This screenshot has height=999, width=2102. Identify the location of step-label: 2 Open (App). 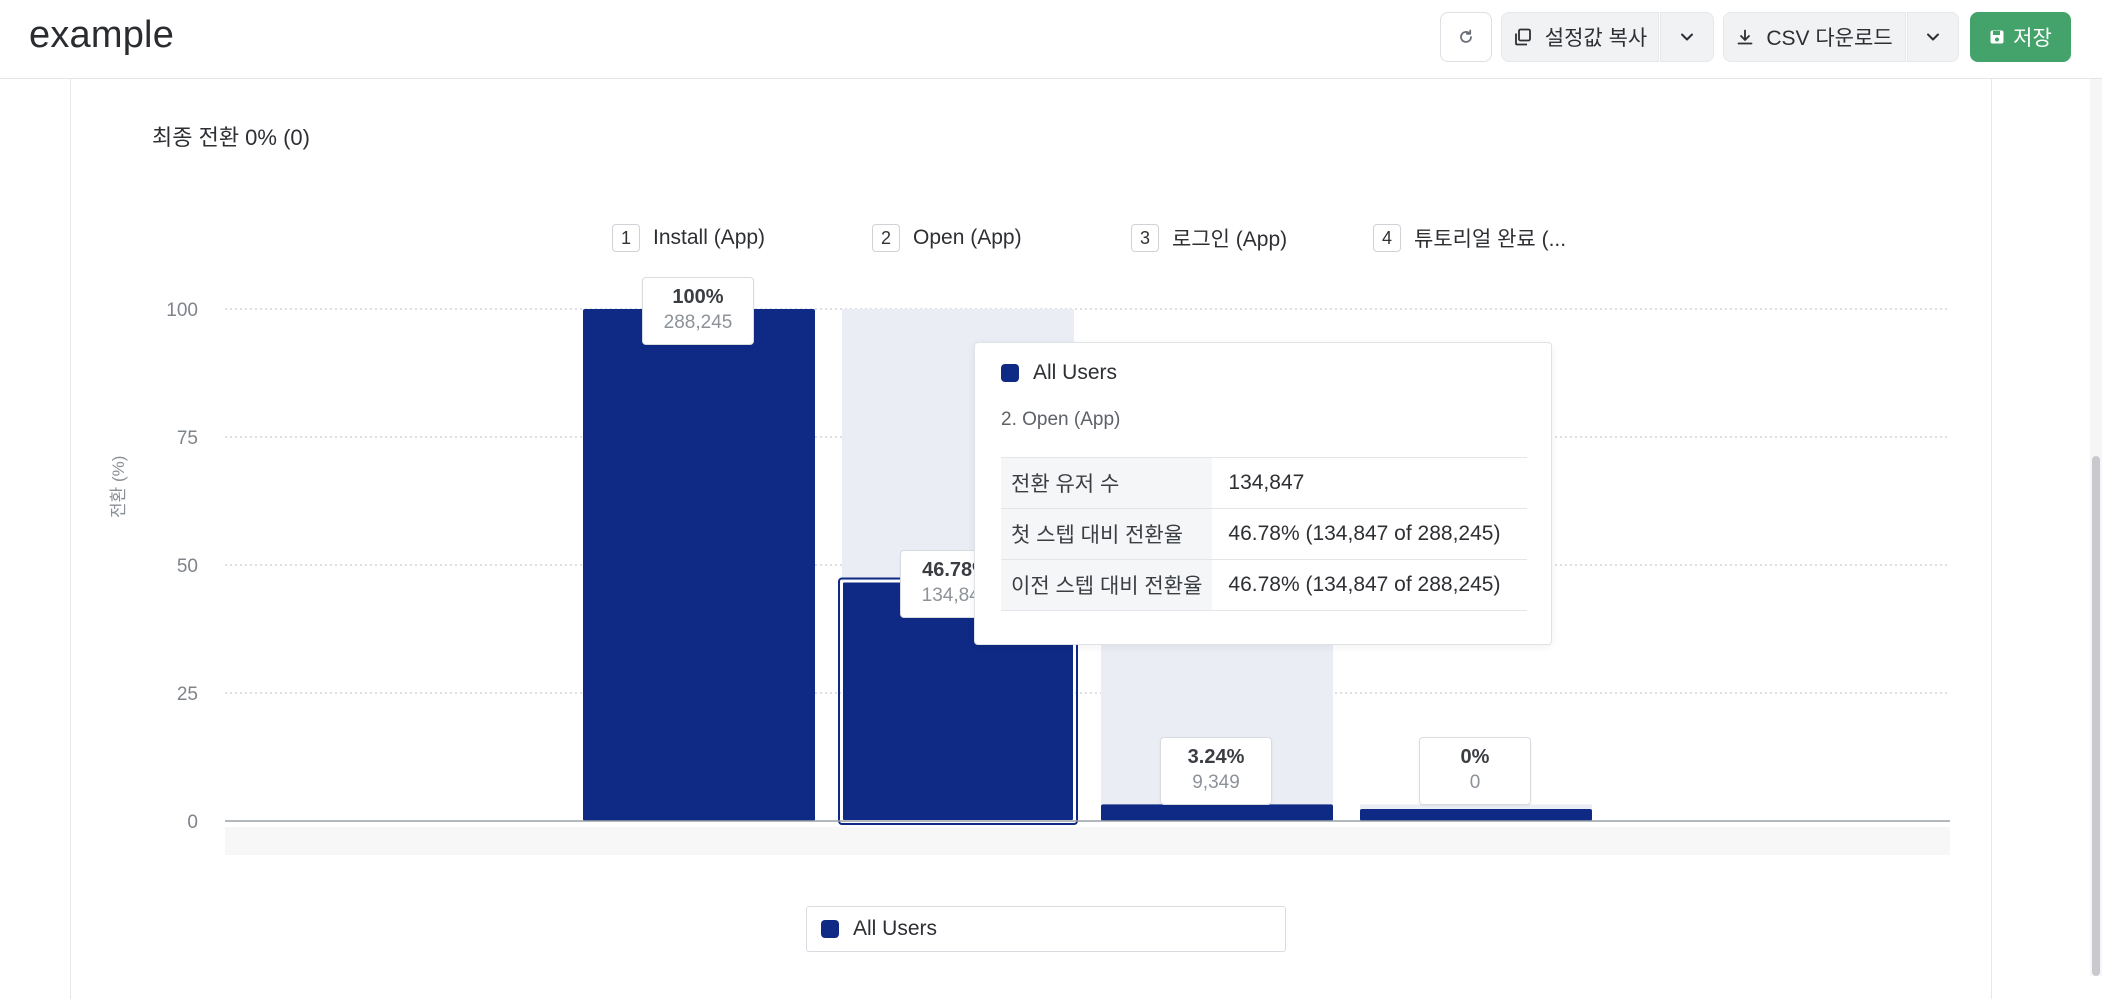
(947, 238).